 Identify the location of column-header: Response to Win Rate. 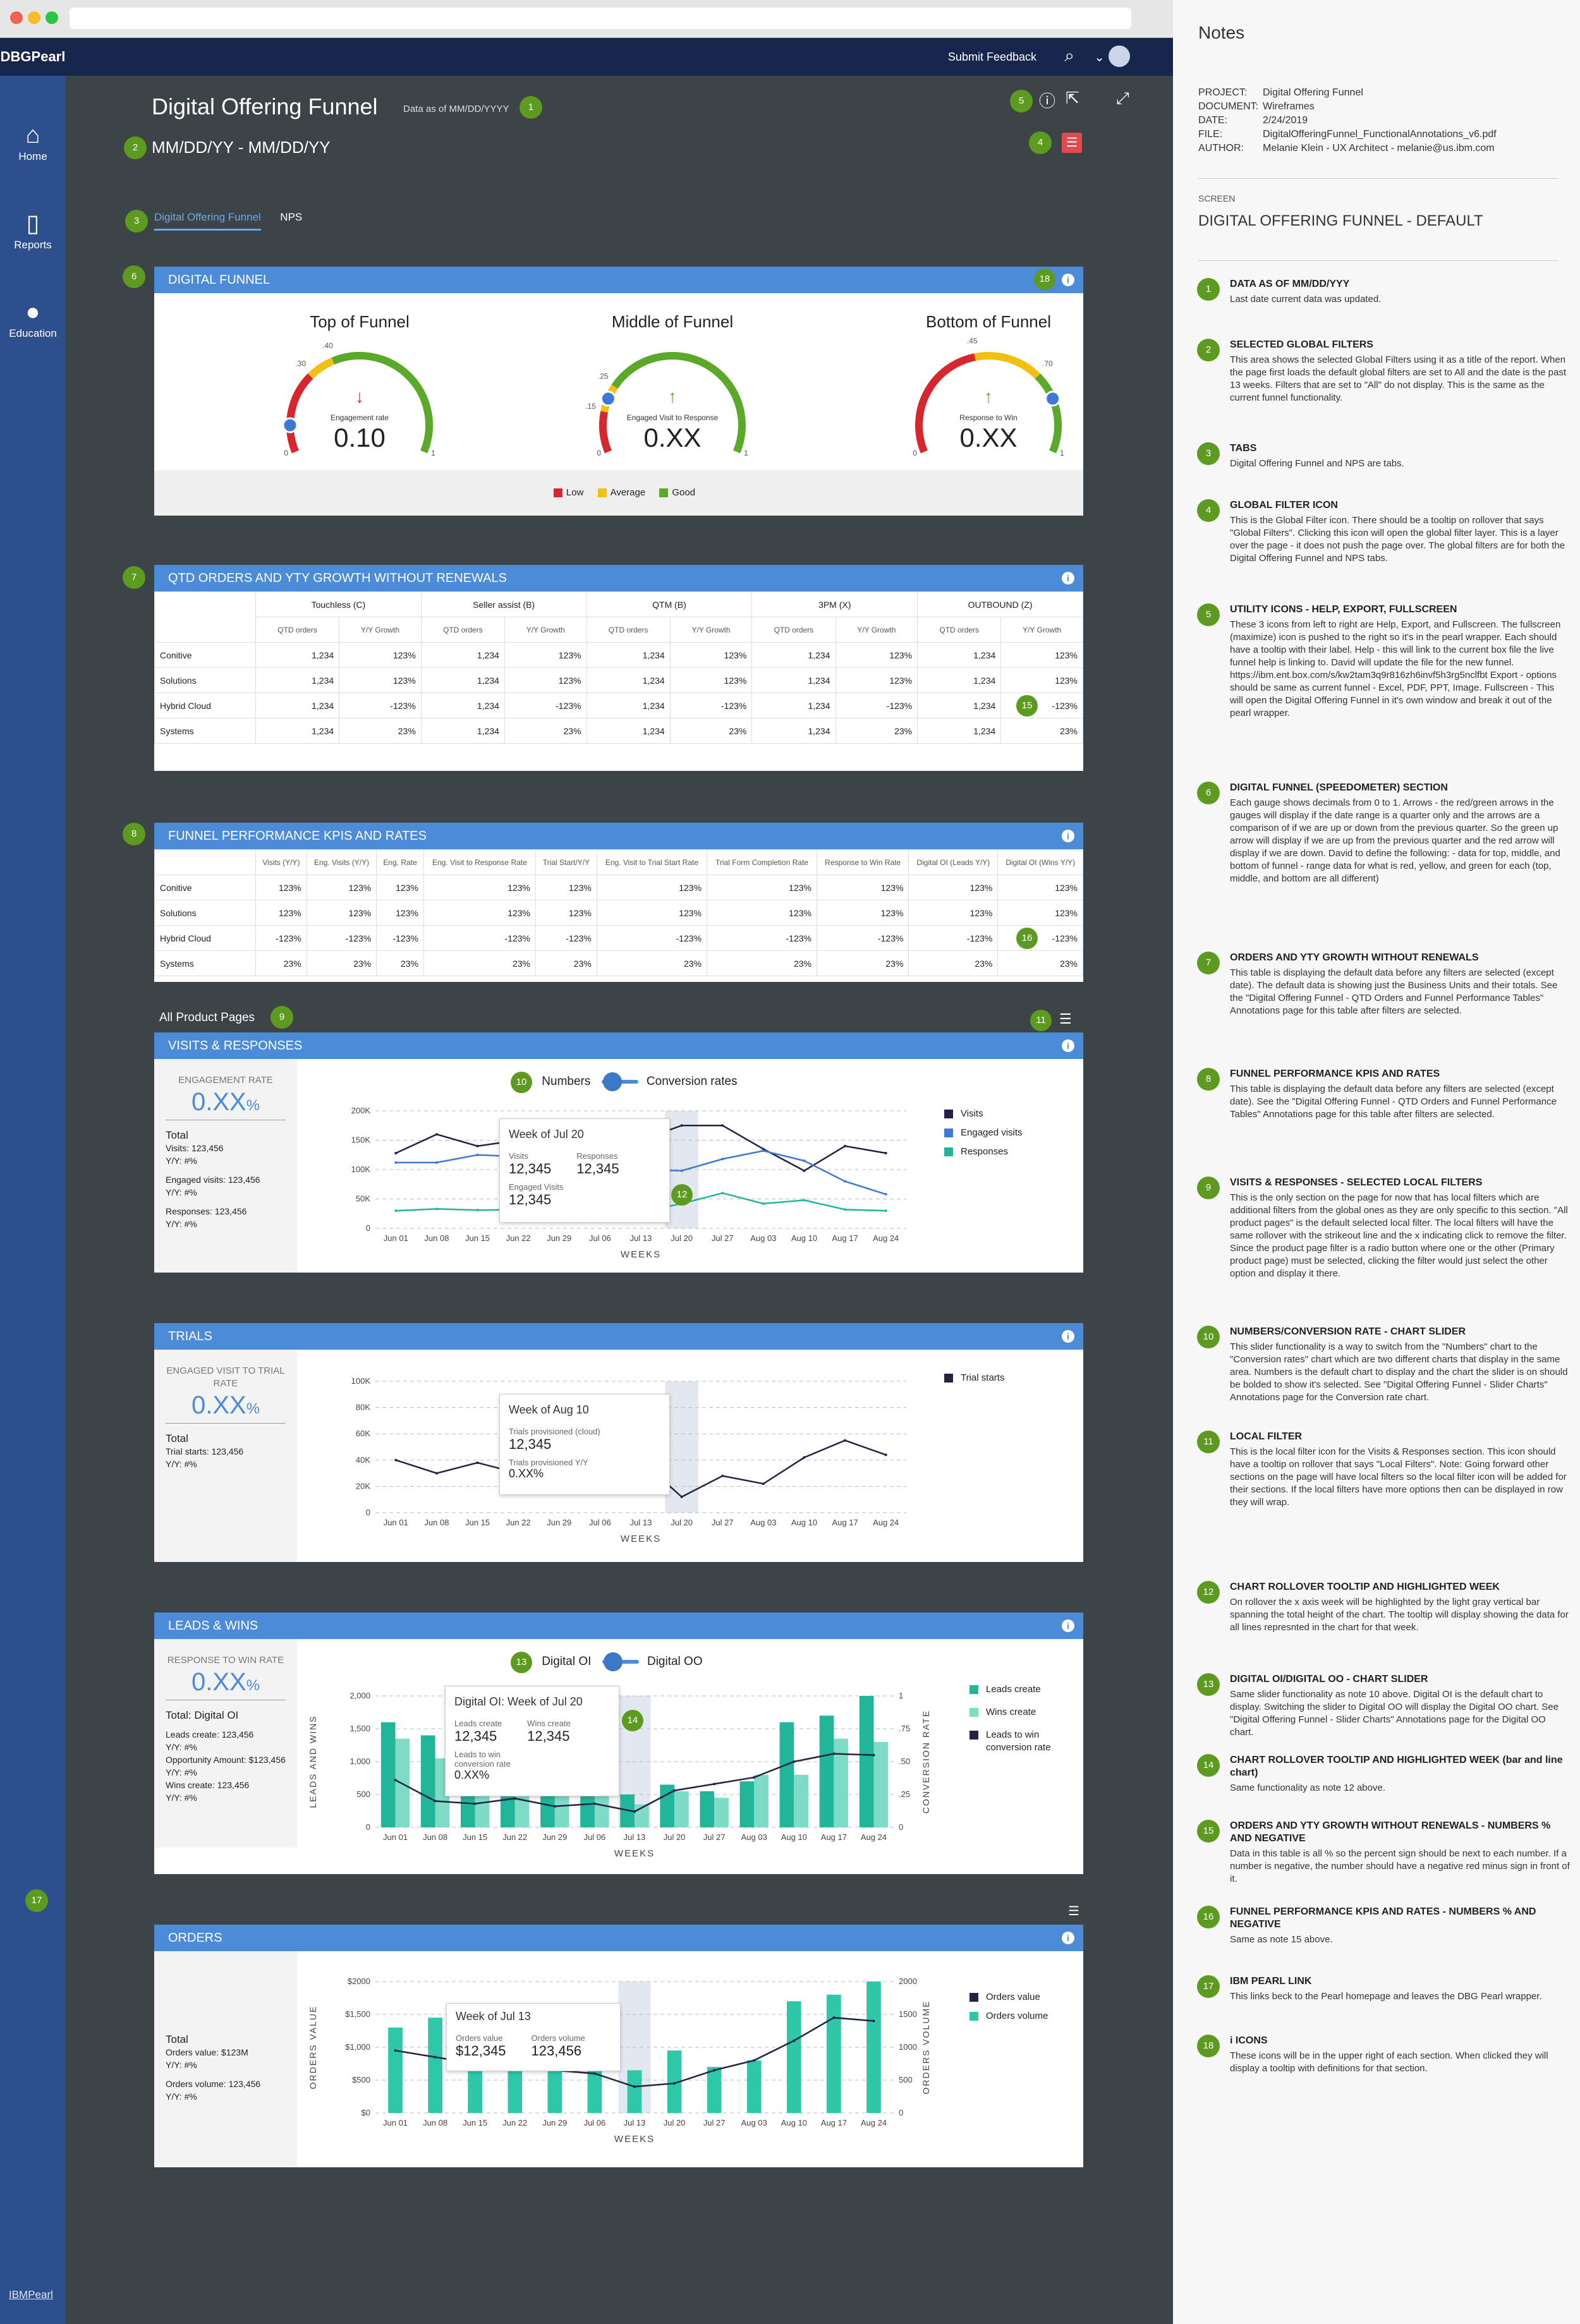
(862, 862).